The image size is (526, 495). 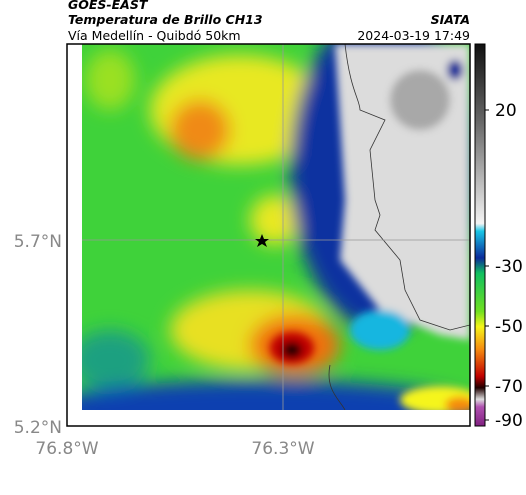 What do you see at coordinates (38, 242) in the screenshot?
I see `lat-label: 5.7°N` at bounding box center [38, 242].